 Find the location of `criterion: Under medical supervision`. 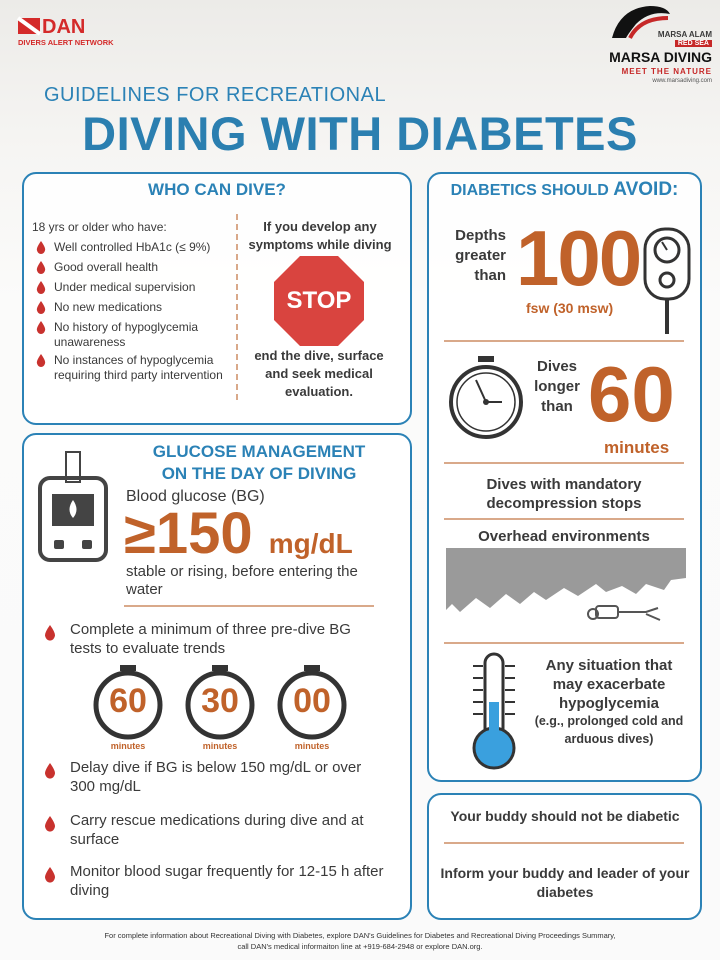

criterion: Under medical supervision is located at coordinates (125, 287).